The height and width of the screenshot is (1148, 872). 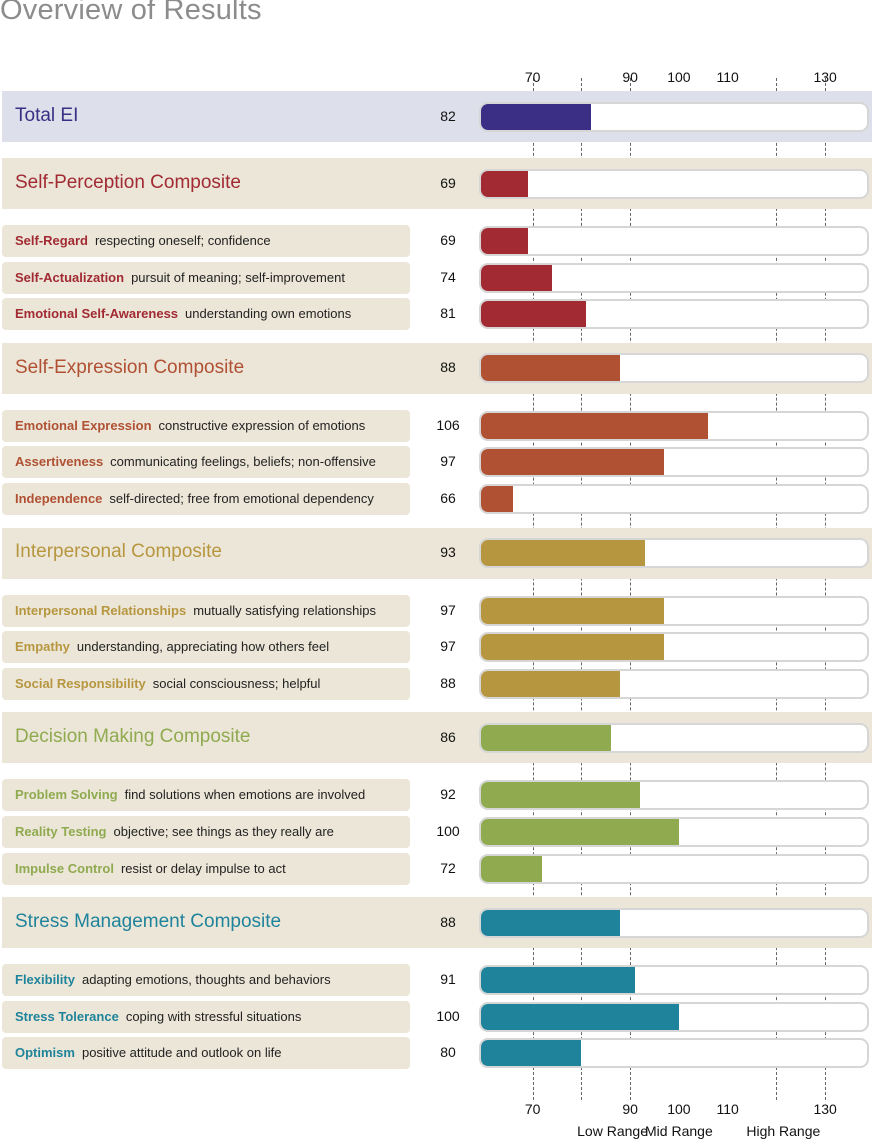 I want to click on scale-name: Impulse Control, so click(x=64, y=868).